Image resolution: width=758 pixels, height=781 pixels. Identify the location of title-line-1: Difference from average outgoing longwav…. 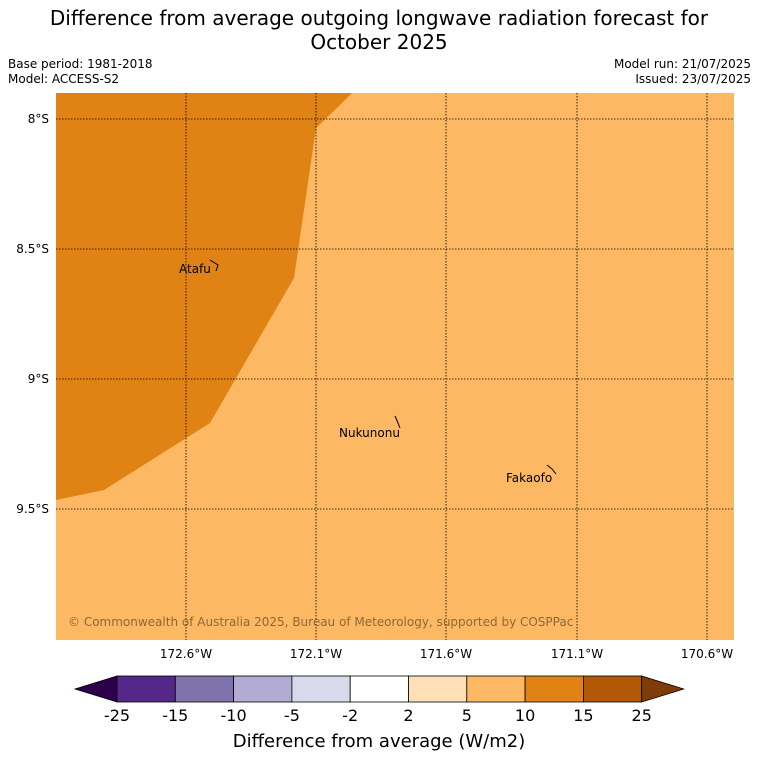
(379, 18).